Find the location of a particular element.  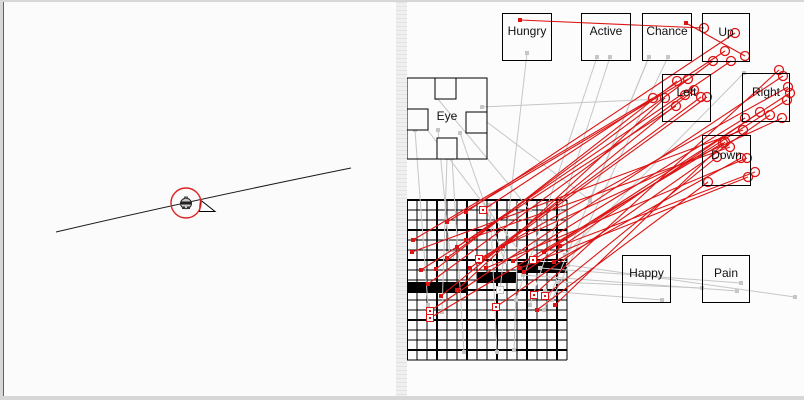

node-chance: Chance is located at coordinates (667, 37).